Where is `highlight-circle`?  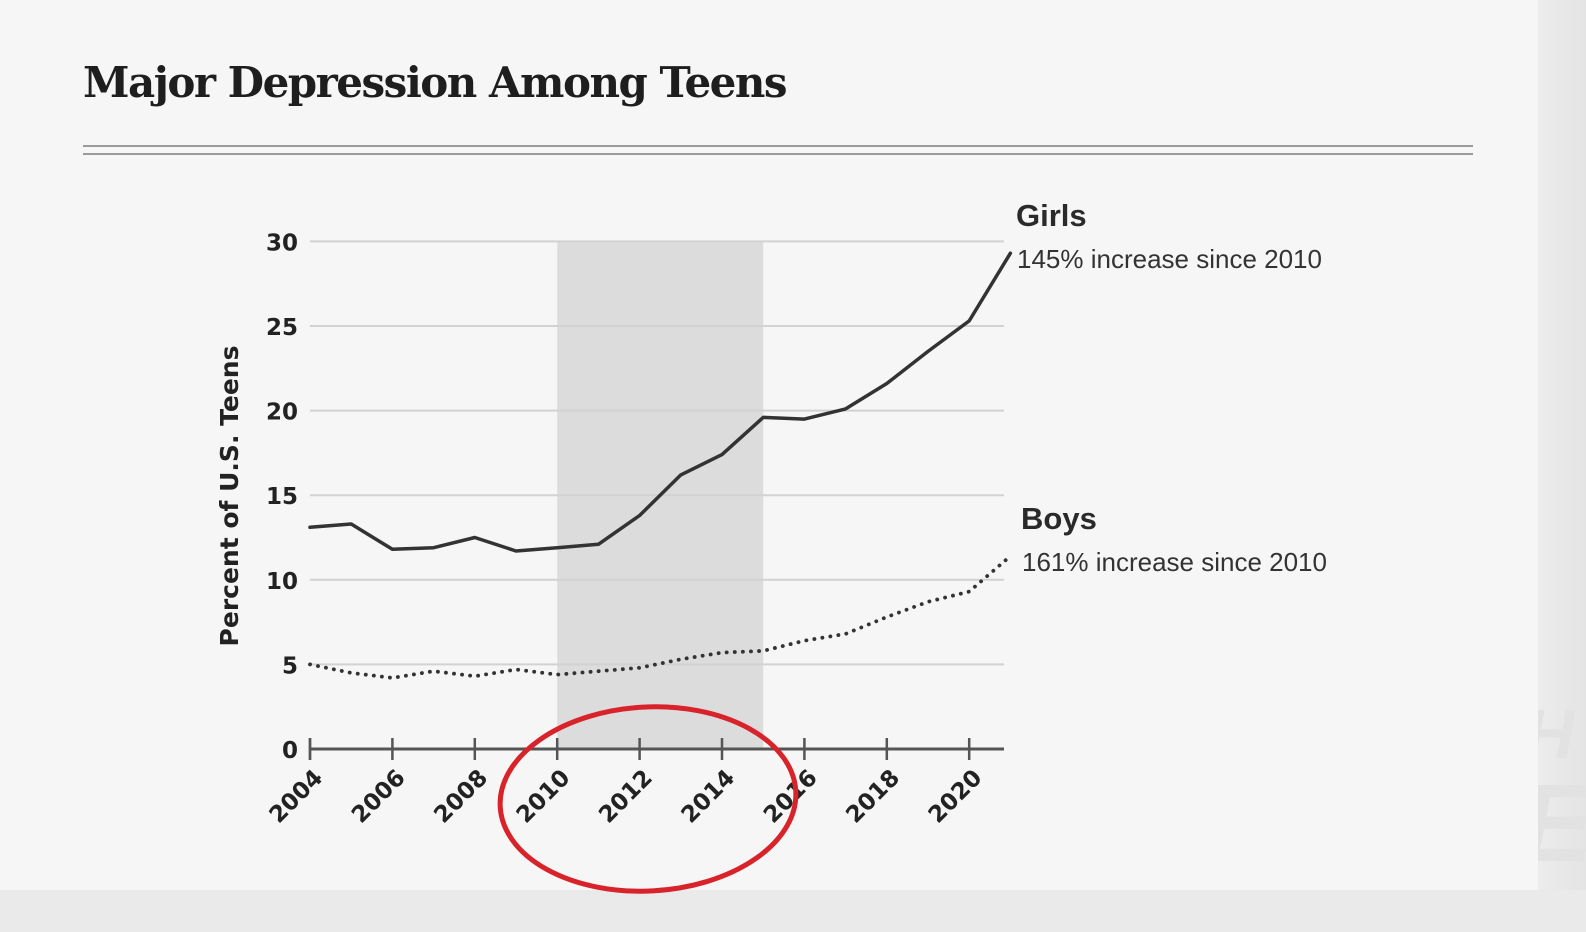
highlight-circle is located at coordinates (648, 799).